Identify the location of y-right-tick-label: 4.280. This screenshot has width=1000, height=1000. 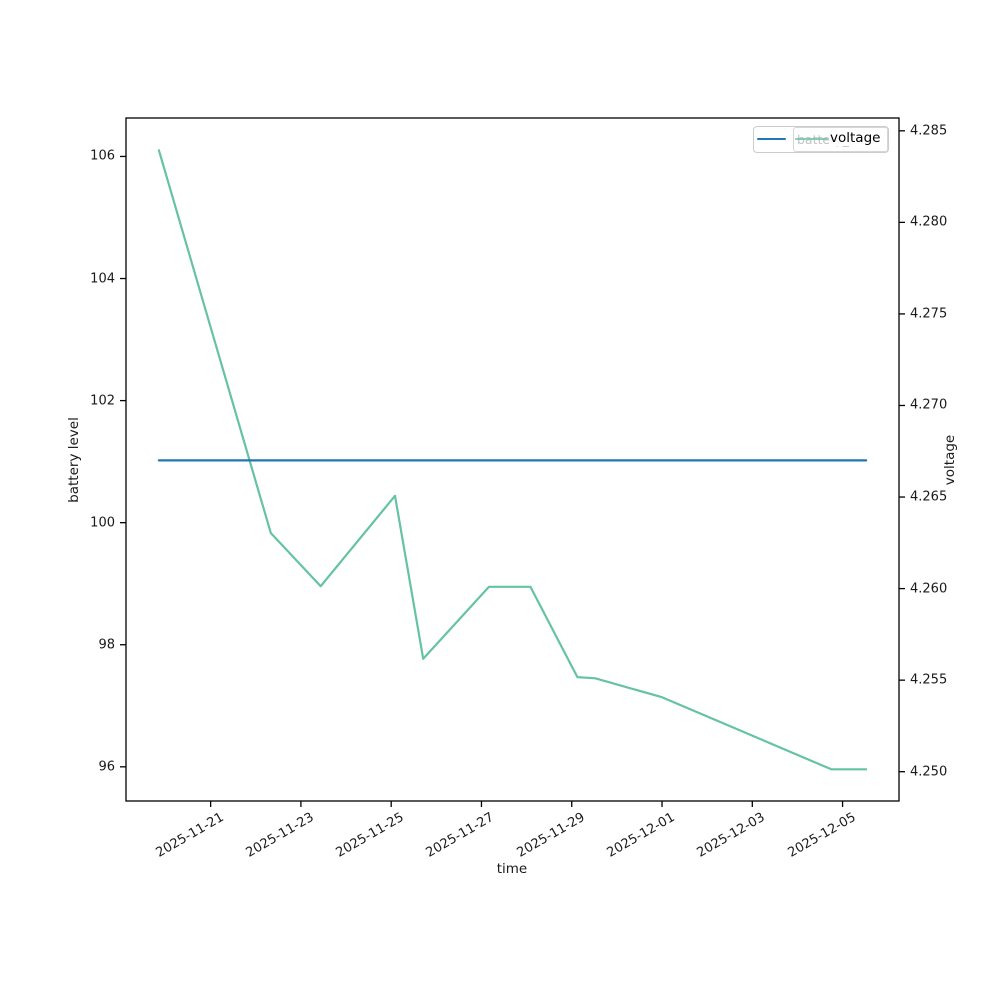
(929, 222).